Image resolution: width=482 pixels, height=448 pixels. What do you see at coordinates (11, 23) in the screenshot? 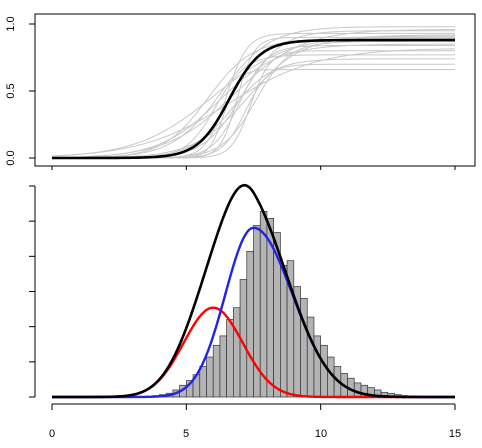
I see `top-ytick-label-2: 1.0` at bounding box center [11, 23].